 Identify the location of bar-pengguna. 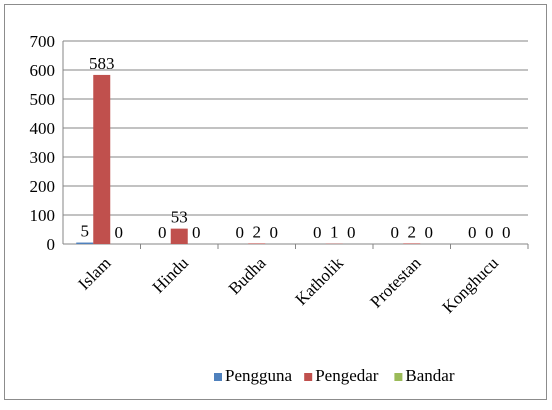
(84, 243).